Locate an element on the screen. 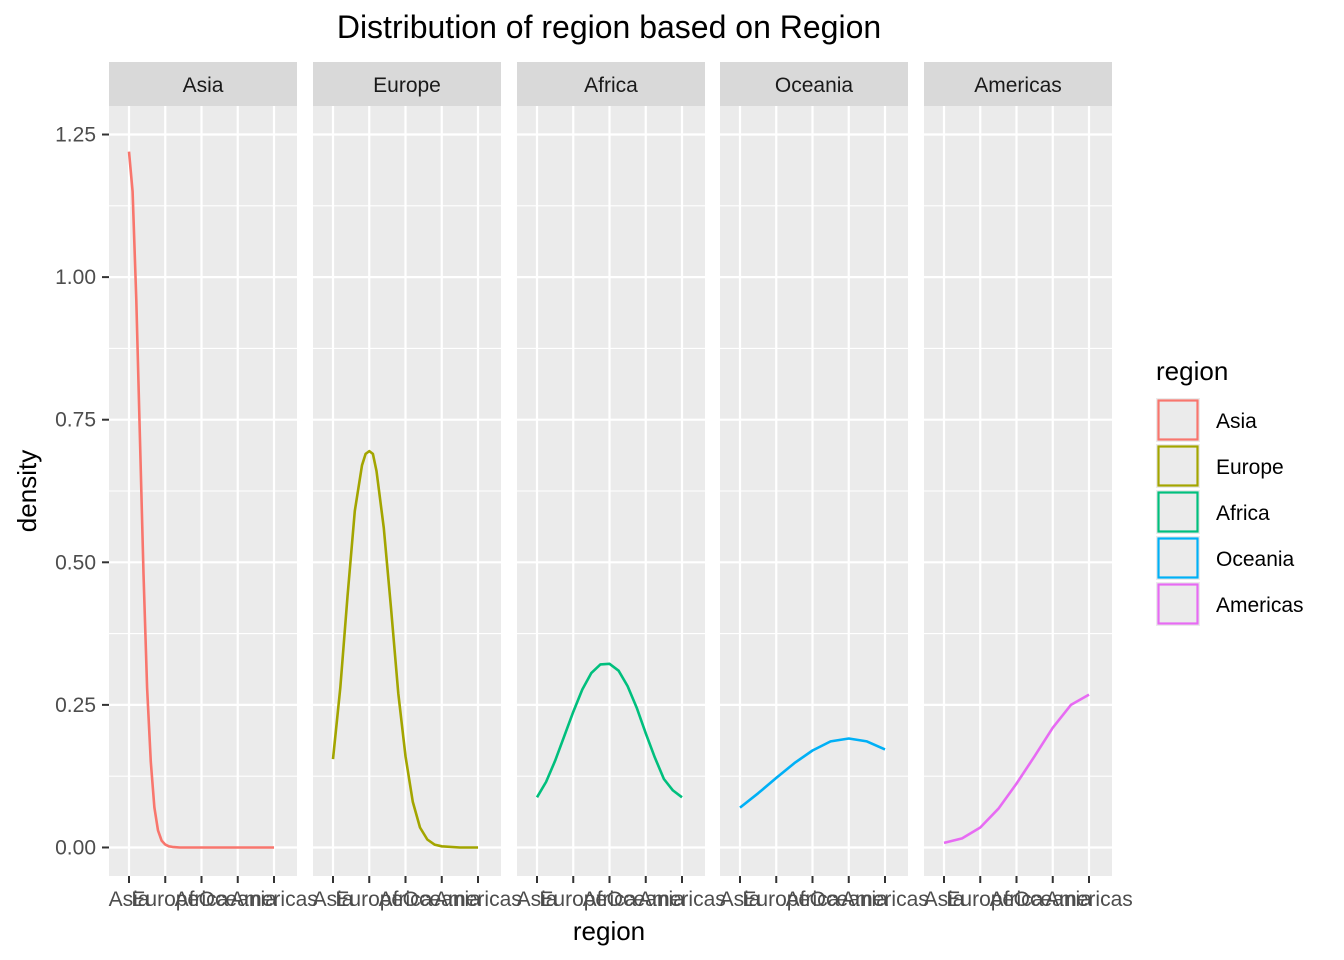  legend-label: Africa is located at coordinates (1243, 513).